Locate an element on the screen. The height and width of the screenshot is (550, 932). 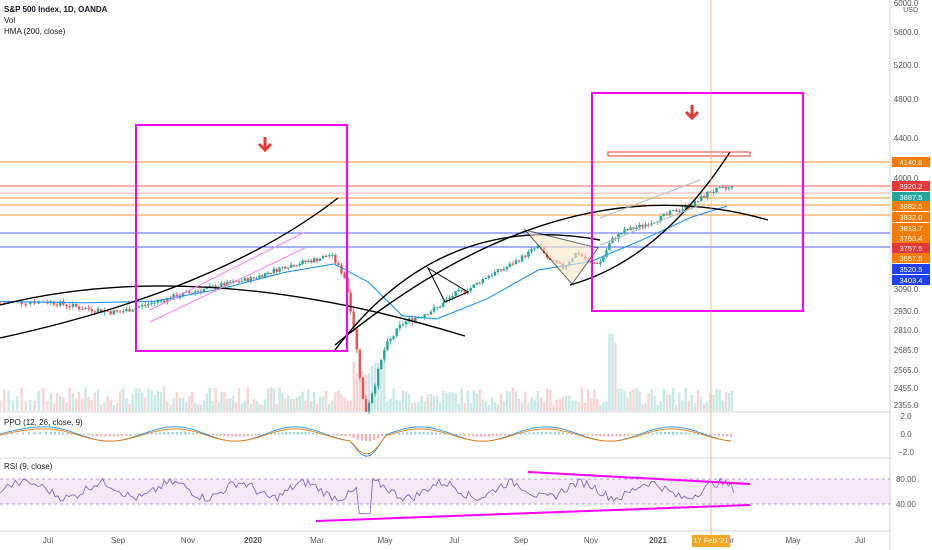
symbol-title: S&P 500 Index, 1D, OANDA is located at coordinates (56, 9).